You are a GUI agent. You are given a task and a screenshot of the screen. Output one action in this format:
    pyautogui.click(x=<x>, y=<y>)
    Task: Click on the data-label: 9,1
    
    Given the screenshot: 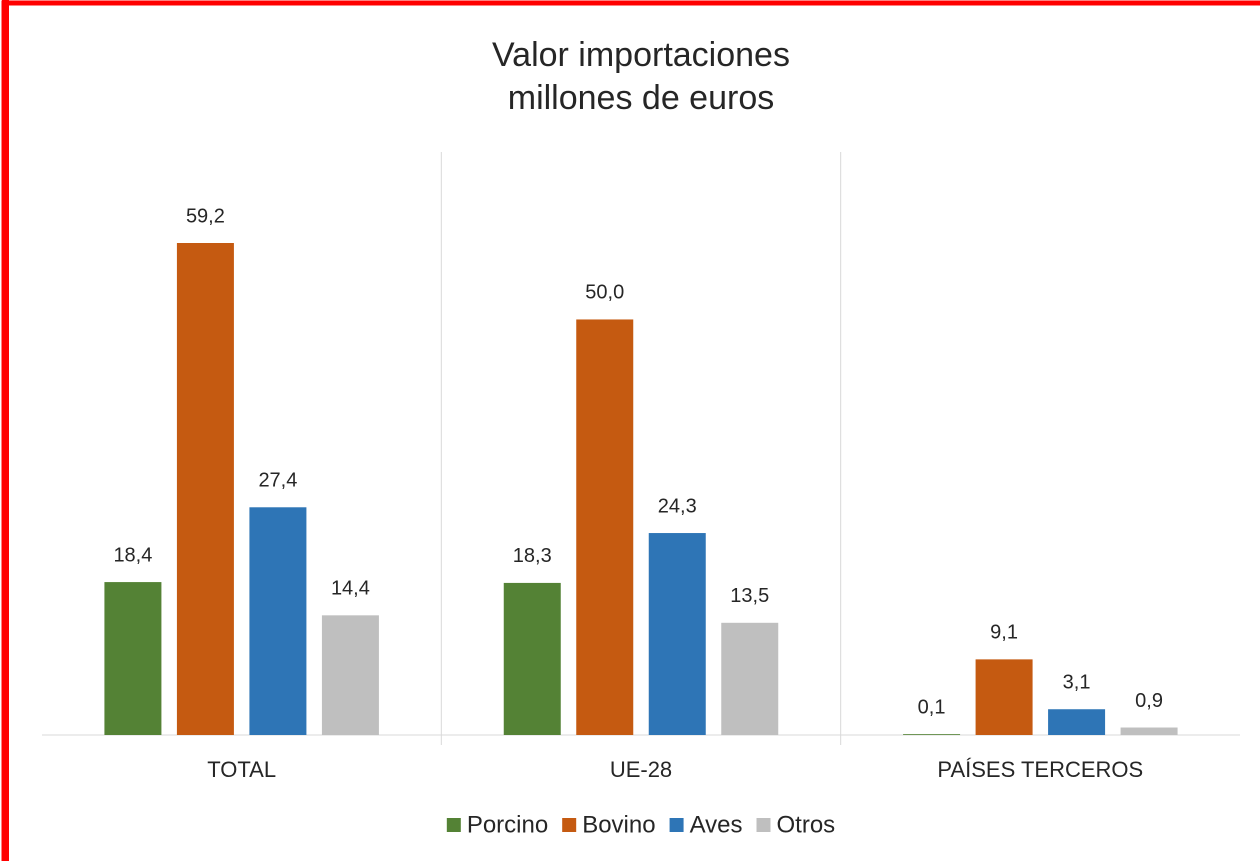 What is the action you would take?
    pyautogui.click(x=1004, y=633)
    